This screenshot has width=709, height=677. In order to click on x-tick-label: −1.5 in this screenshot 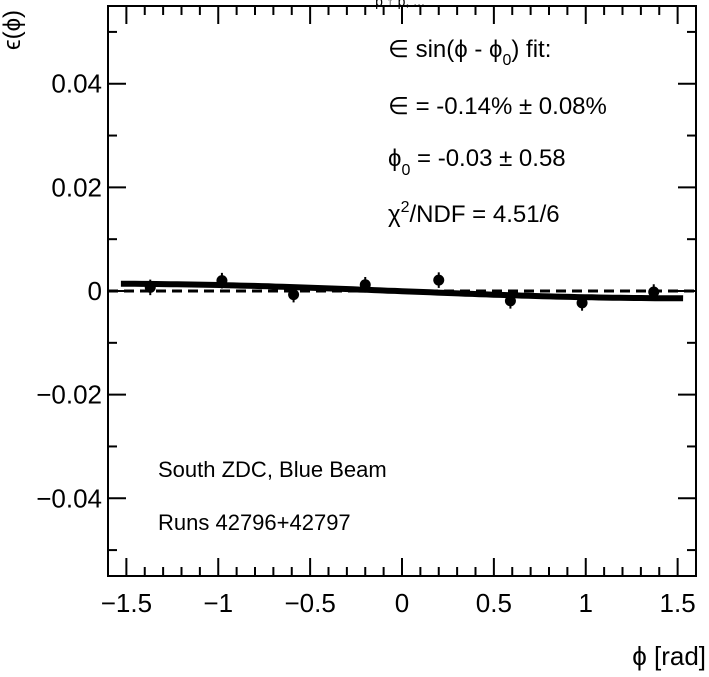, I will do `click(126, 603)`.